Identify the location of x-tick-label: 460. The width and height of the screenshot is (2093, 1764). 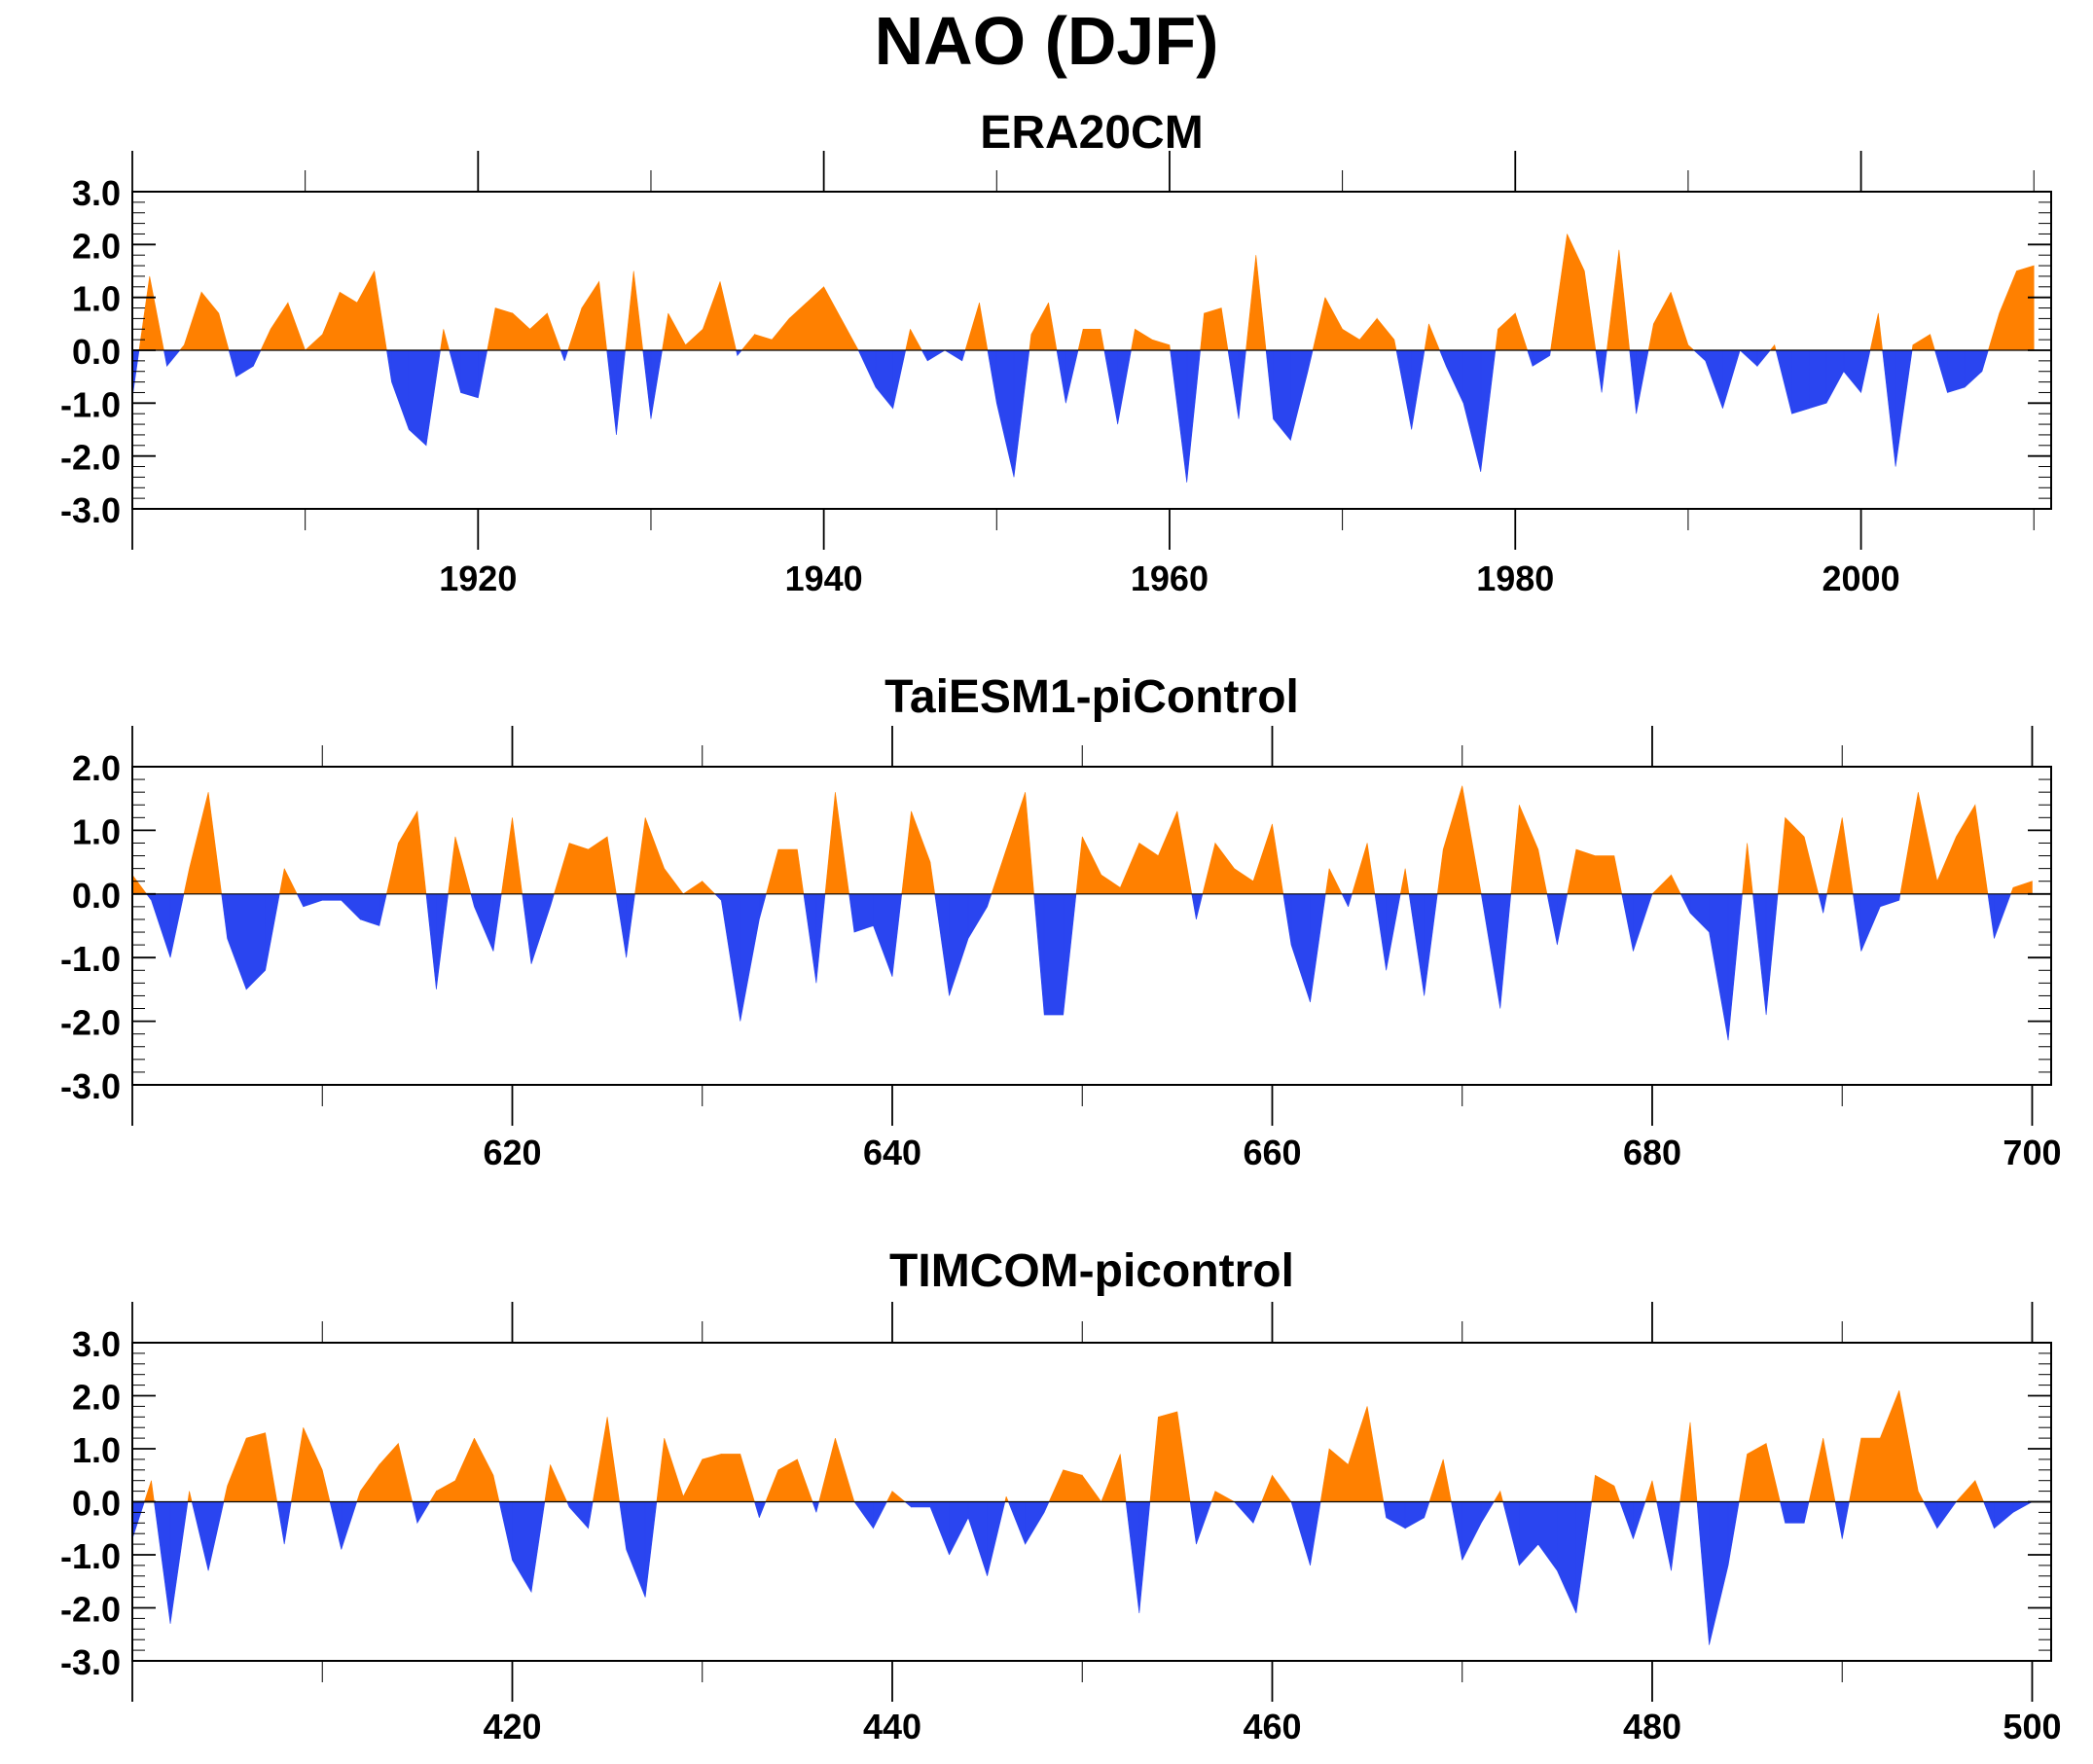
(1272, 1726).